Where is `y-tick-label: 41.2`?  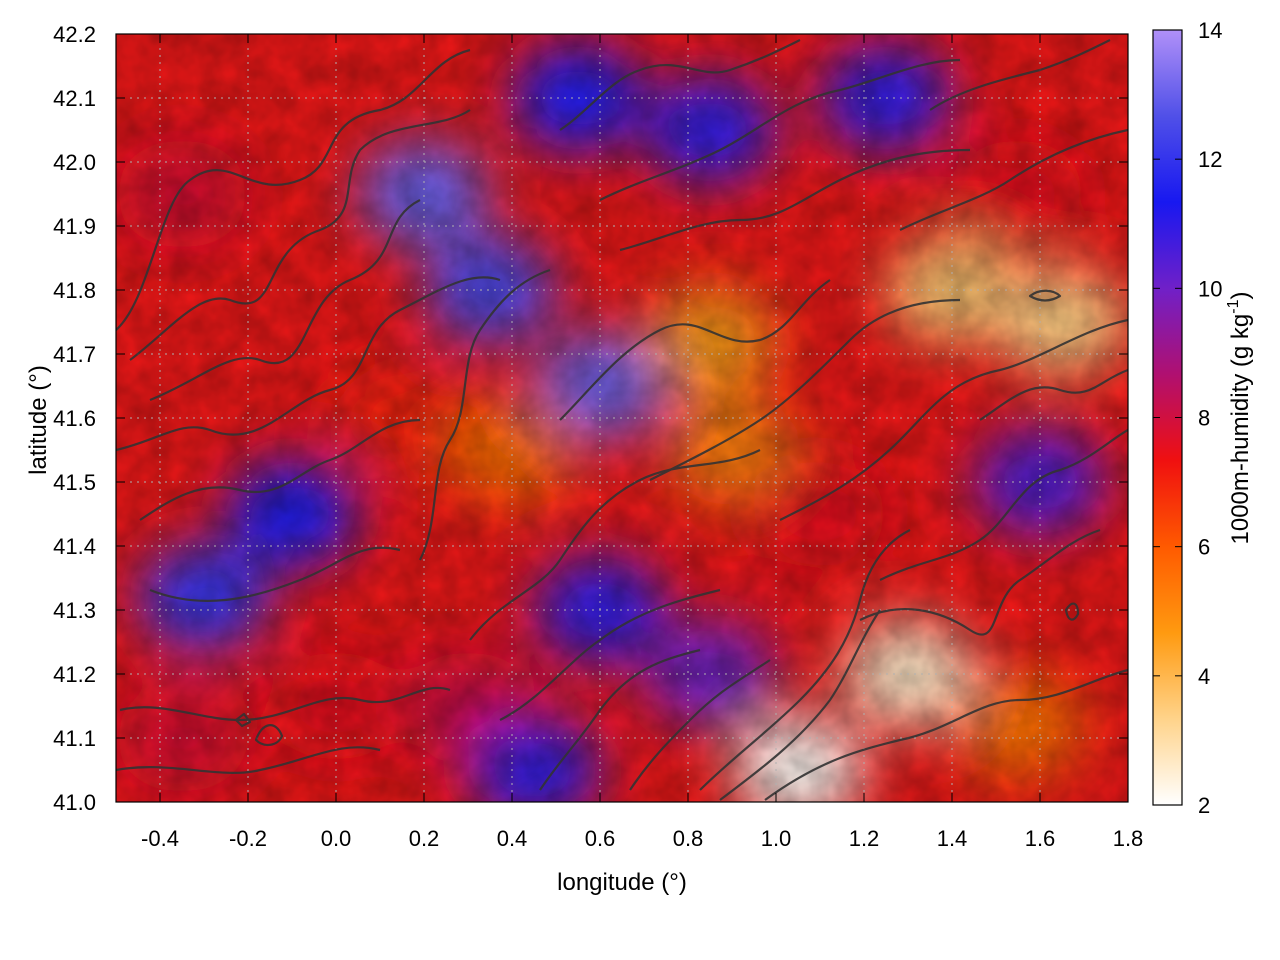 y-tick-label: 41.2 is located at coordinates (74, 674).